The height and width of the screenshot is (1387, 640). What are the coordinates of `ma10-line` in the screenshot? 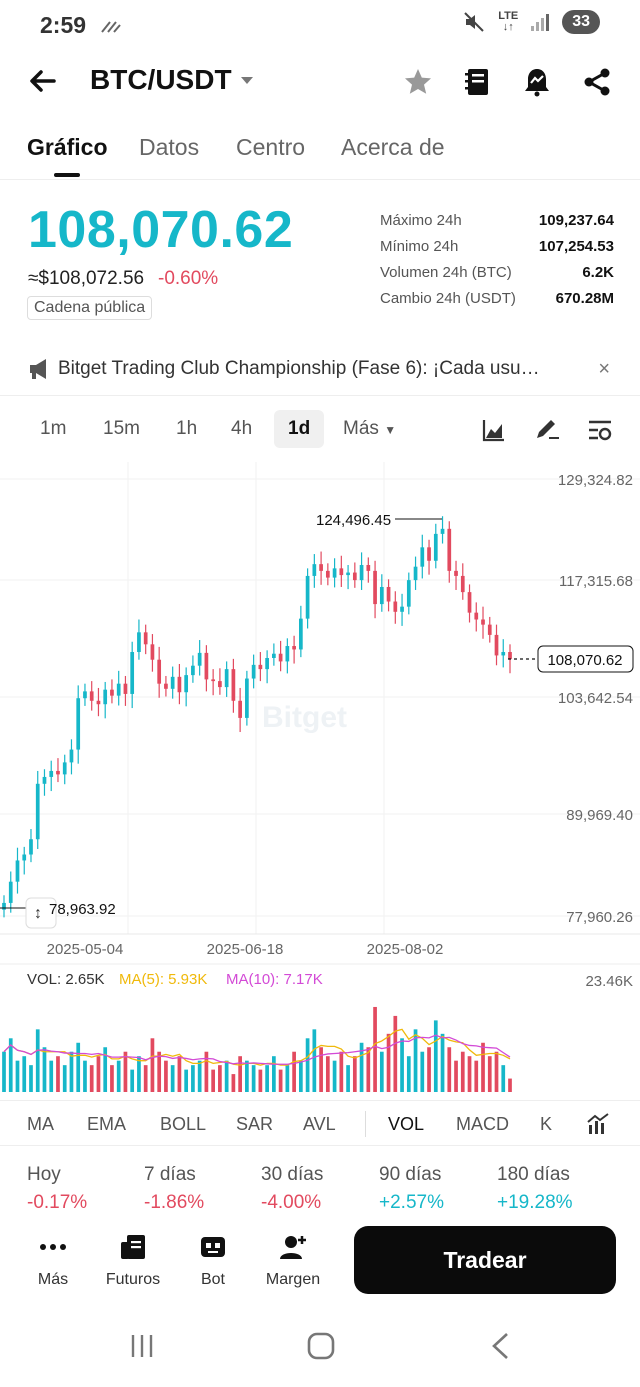 It's located at (257, 1049).